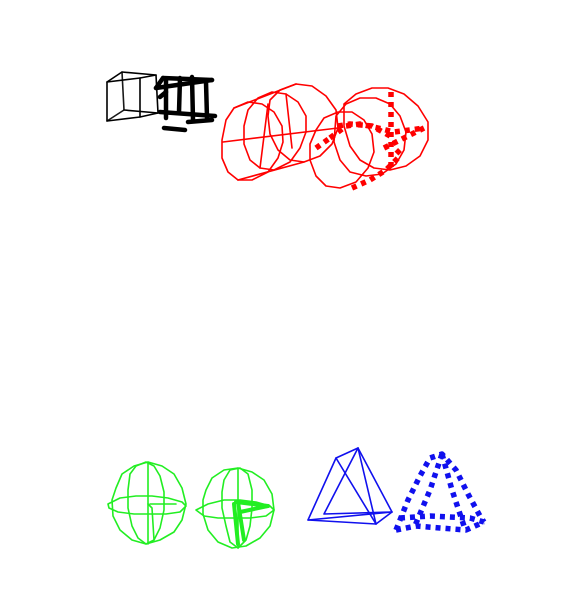  What do you see at coordinates (440, 492) in the screenshot?
I see `pyramid-dashed` at bounding box center [440, 492].